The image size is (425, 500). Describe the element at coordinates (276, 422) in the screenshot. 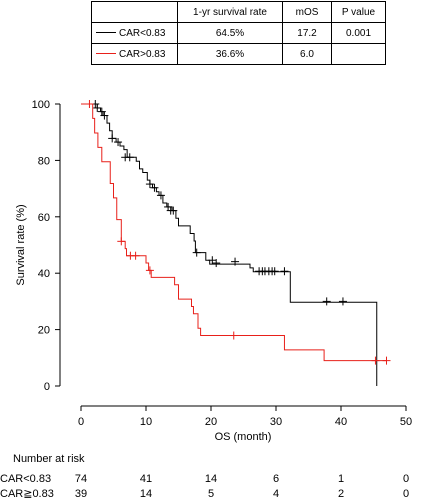

I see `x-tick-label: 30` at that location.